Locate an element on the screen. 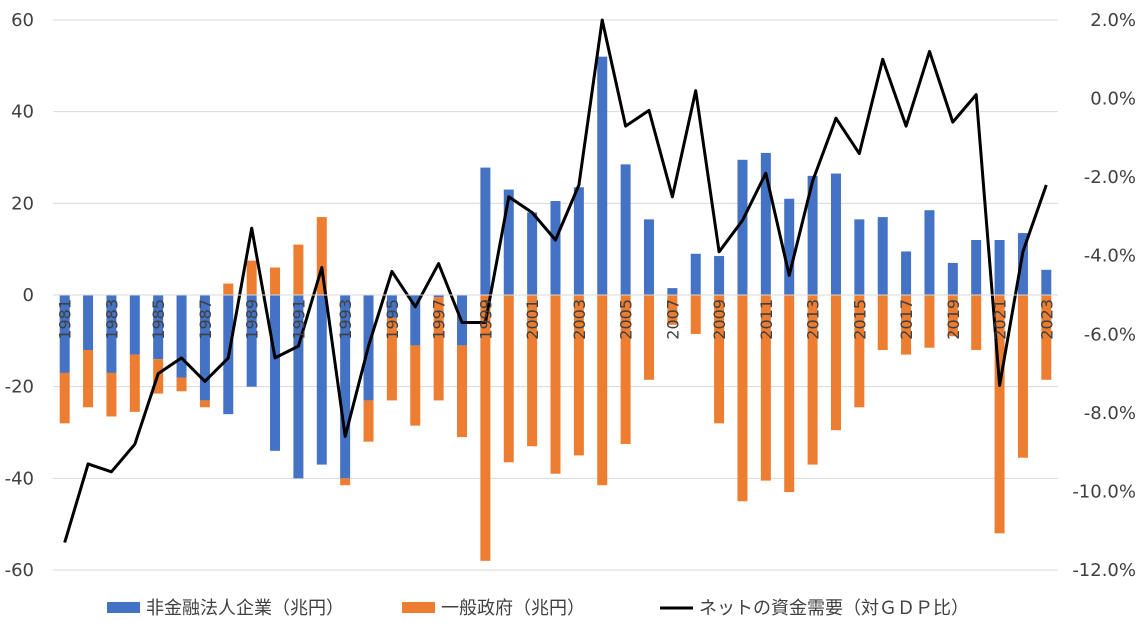 The height and width of the screenshot is (631, 1143). x-axis-tick-label: 2019 is located at coordinates (953, 319).